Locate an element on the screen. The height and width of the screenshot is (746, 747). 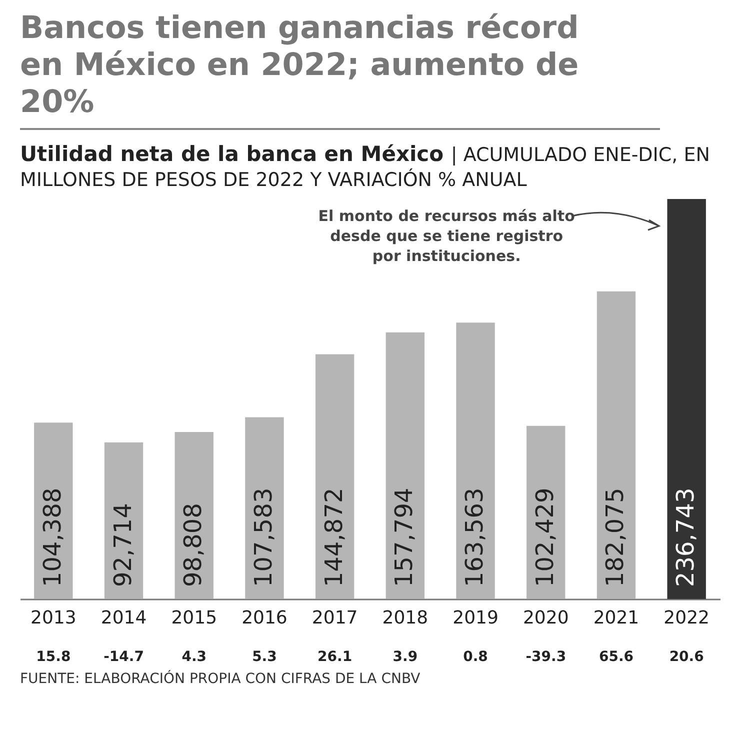
text: 0.8 is located at coordinates (475, 656).